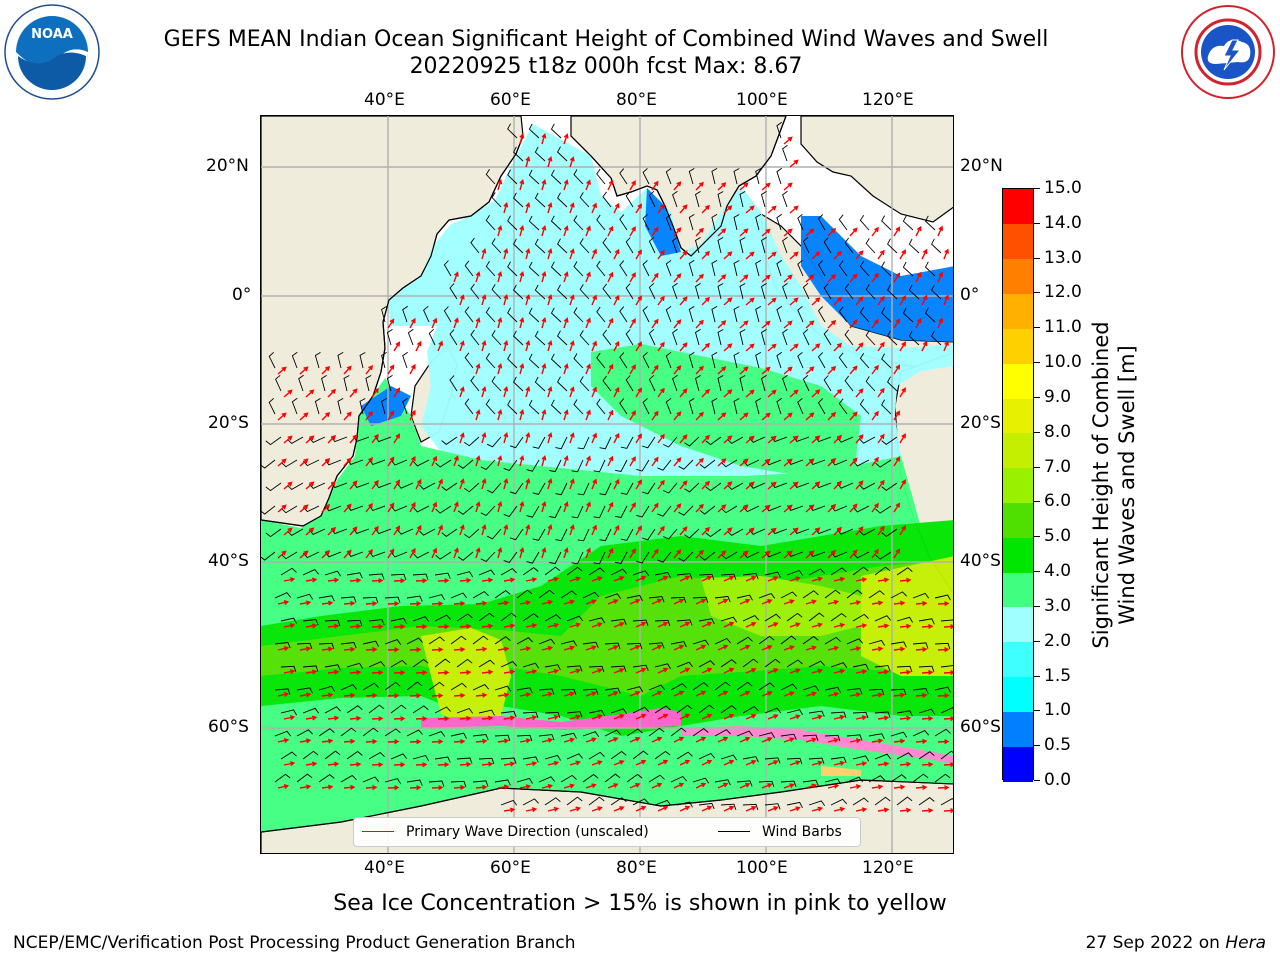 Image resolution: width=1280 pixels, height=960 pixels. What do you see at coordinates (1063, 362) in the screenshot?
I see `colorbar-tick-label: 10.0` at bounding box center [1063, 362].